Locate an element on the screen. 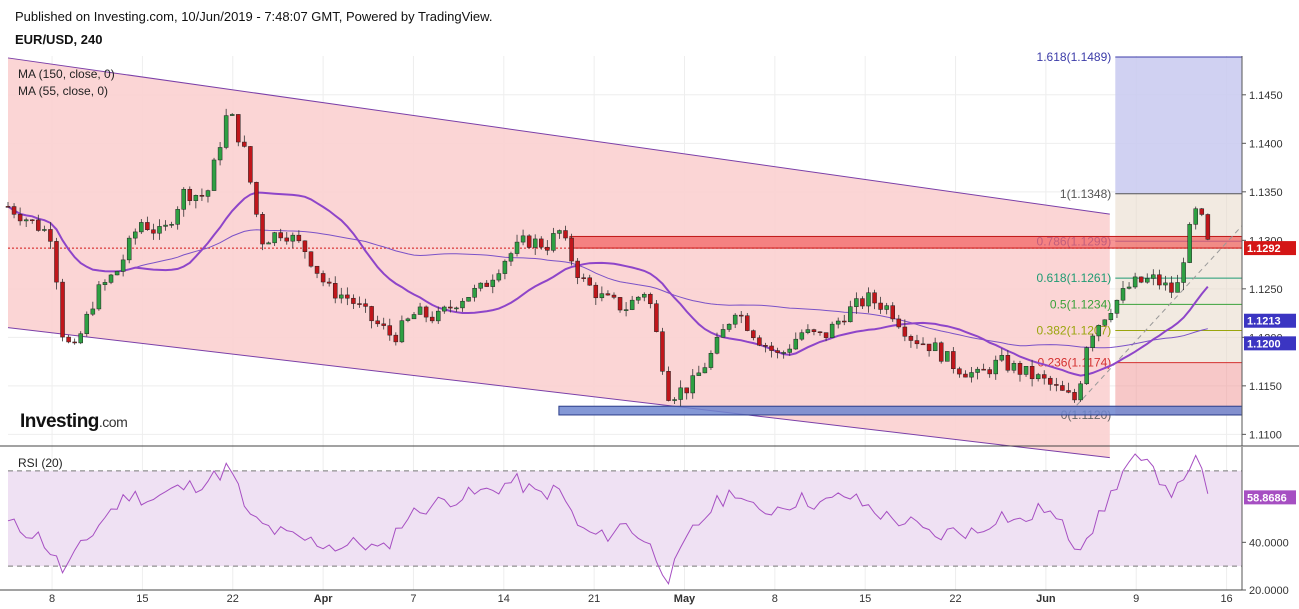 Image resolution: width=1299 pixels, height=609 pixels. fib-label: 1.618(1.1489) is located at coordinates (1074, 57).